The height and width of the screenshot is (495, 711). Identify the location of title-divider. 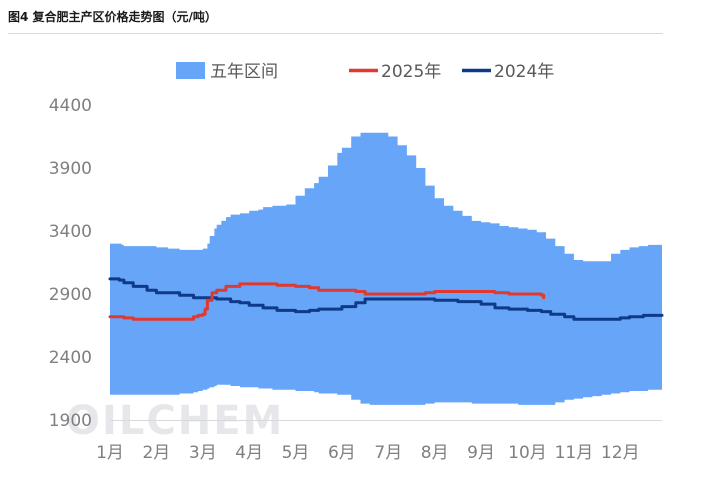
(335, 33).